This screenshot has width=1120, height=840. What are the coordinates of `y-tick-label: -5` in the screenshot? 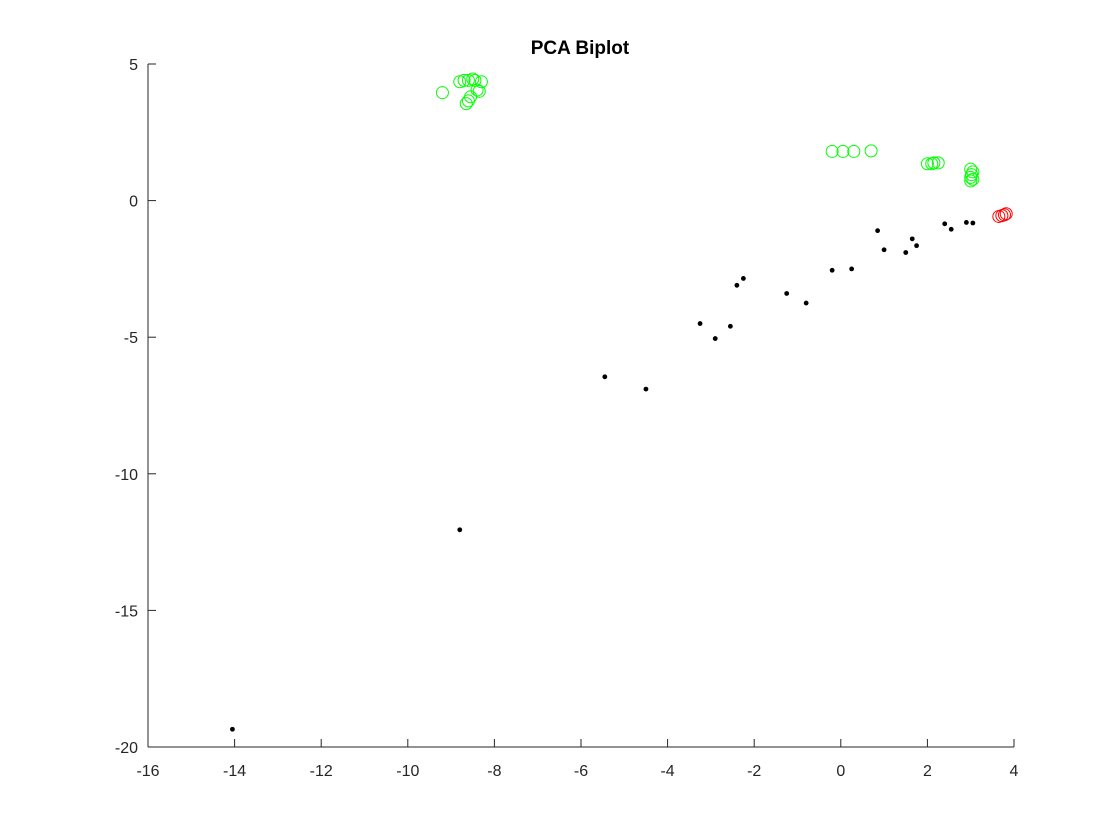 It's located at (131, 338).